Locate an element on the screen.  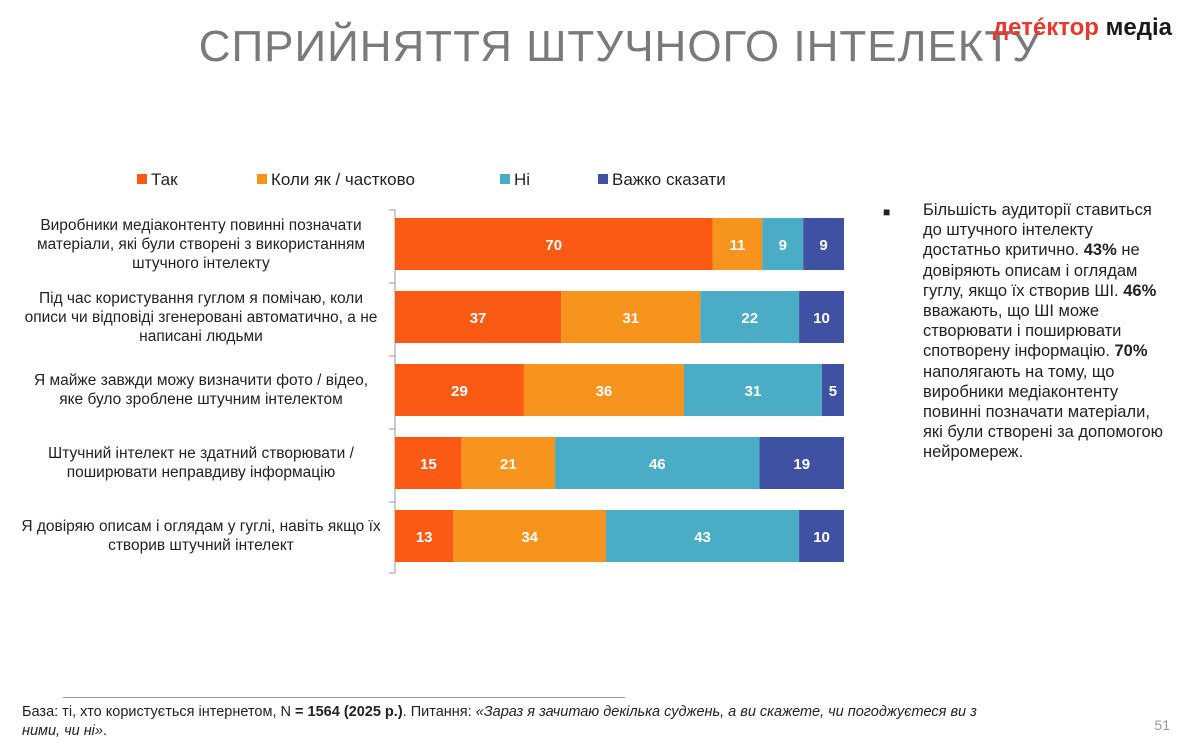
bar-data-label: 70 is located at coordinates (553, 245).